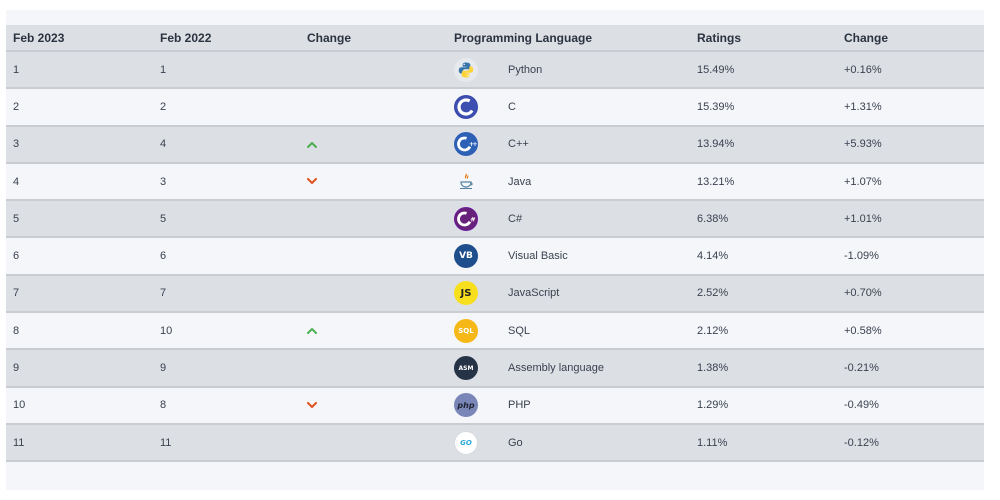  Describe the element at coordinates (16, 181) in the screenshot. I see `rank-current: 4` at that location.